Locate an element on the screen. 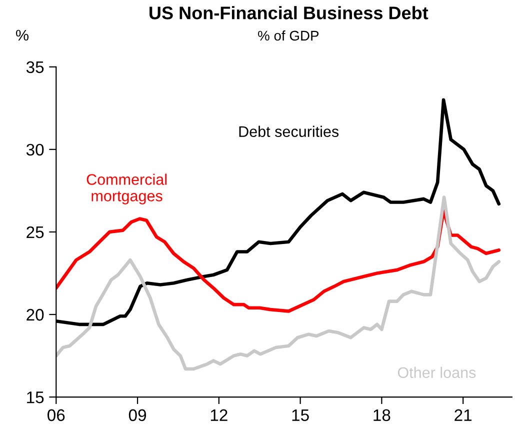  y-tick-label: 20 is located at coordinates (35, 314).